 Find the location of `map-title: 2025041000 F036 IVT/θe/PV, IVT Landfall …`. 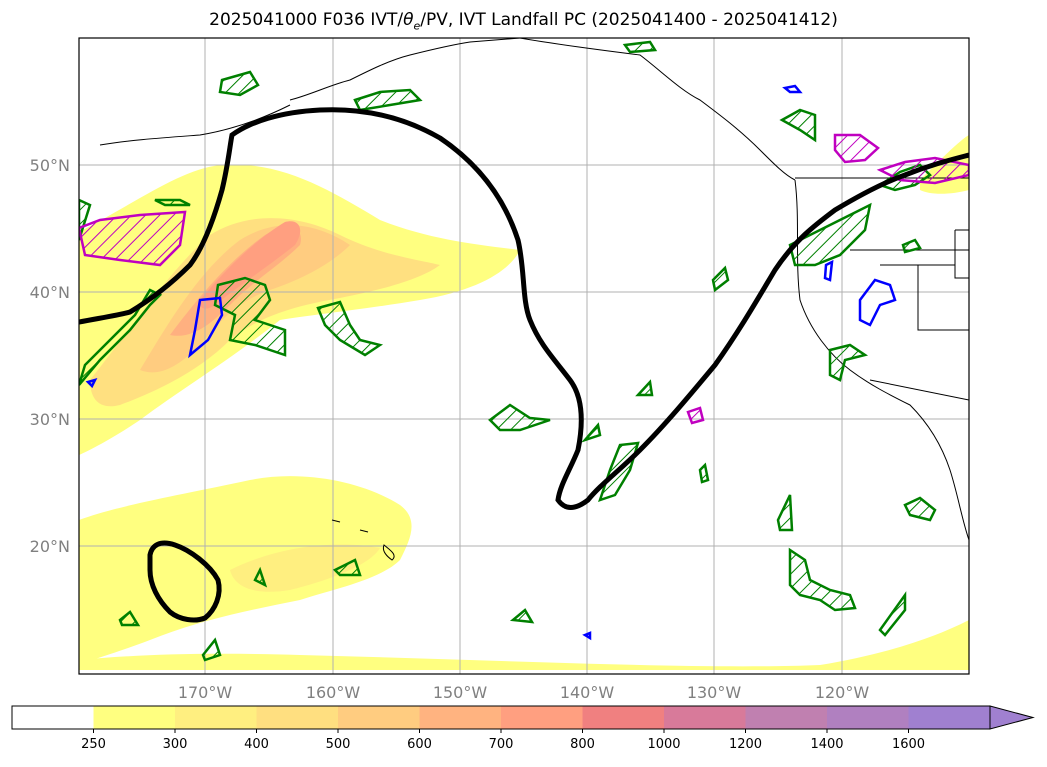

map-title: 2025041000 F036 IVT/θe/PV, IVT Landfall … is located at coordinates (523, 21).